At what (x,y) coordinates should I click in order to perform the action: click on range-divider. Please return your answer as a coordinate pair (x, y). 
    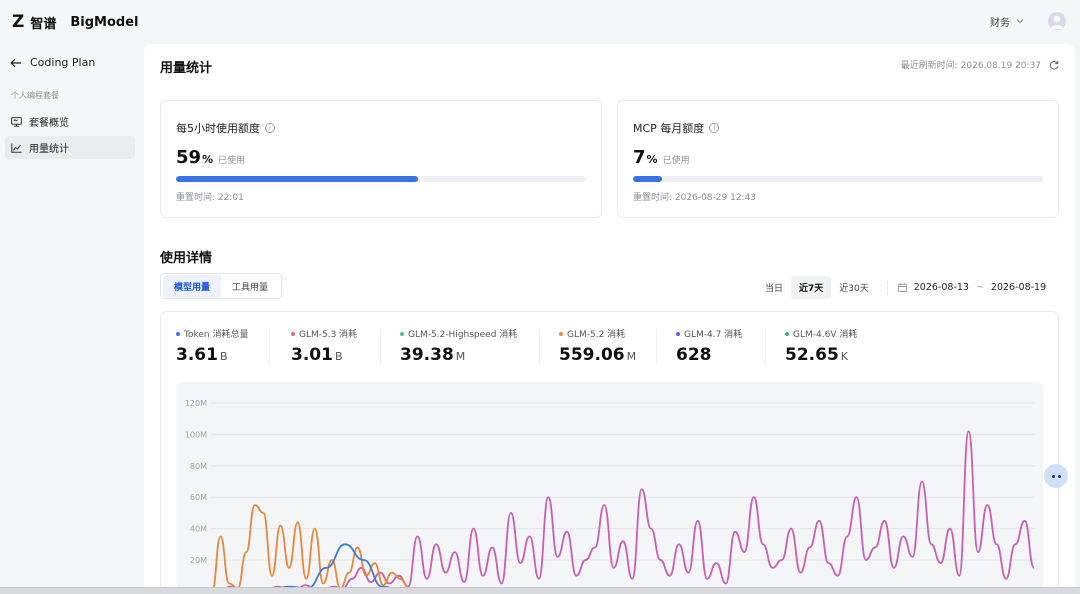
    Looking at the image, I should click on (887, 287).